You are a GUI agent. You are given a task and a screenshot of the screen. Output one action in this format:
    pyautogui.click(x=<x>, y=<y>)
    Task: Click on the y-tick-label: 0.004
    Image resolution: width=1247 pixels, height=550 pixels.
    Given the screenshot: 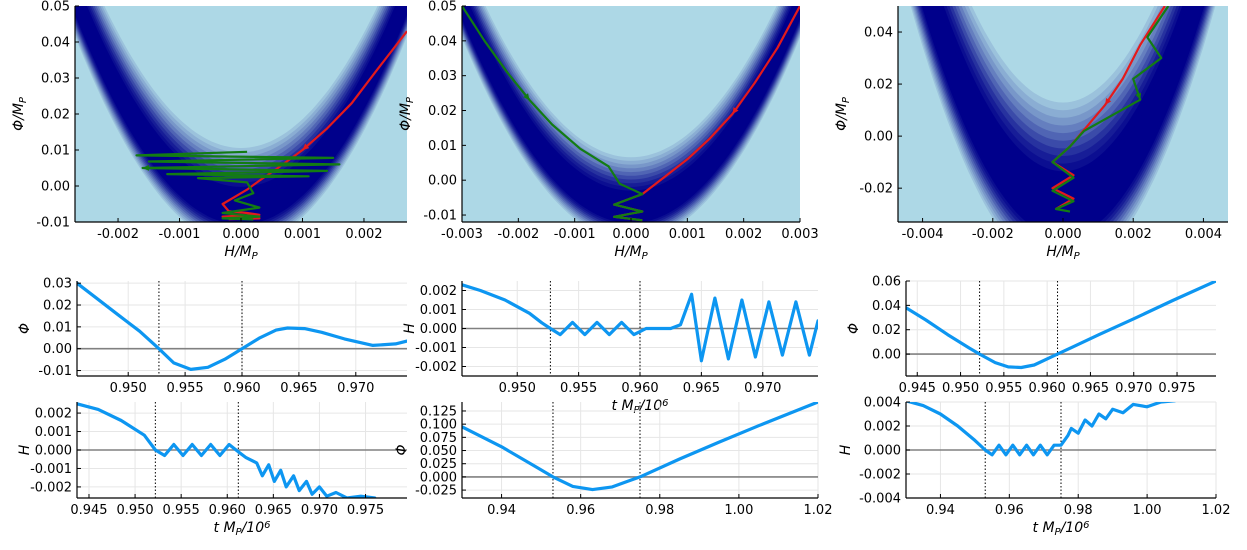 What is the action you would take?
    pyautogui.click(x=882, y=403)
    